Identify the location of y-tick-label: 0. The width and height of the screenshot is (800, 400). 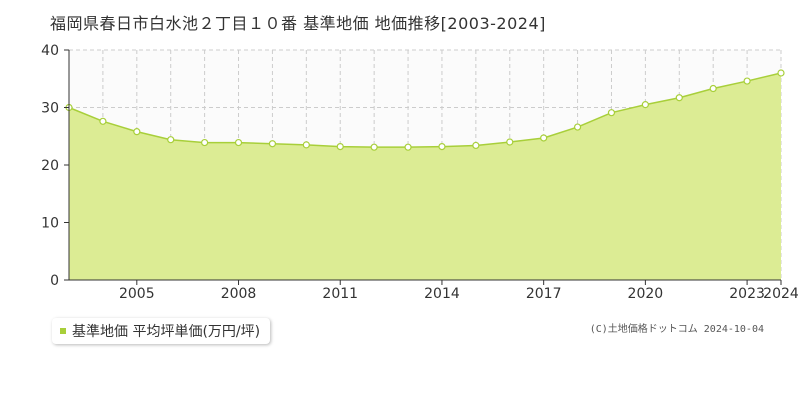
(54, 281).